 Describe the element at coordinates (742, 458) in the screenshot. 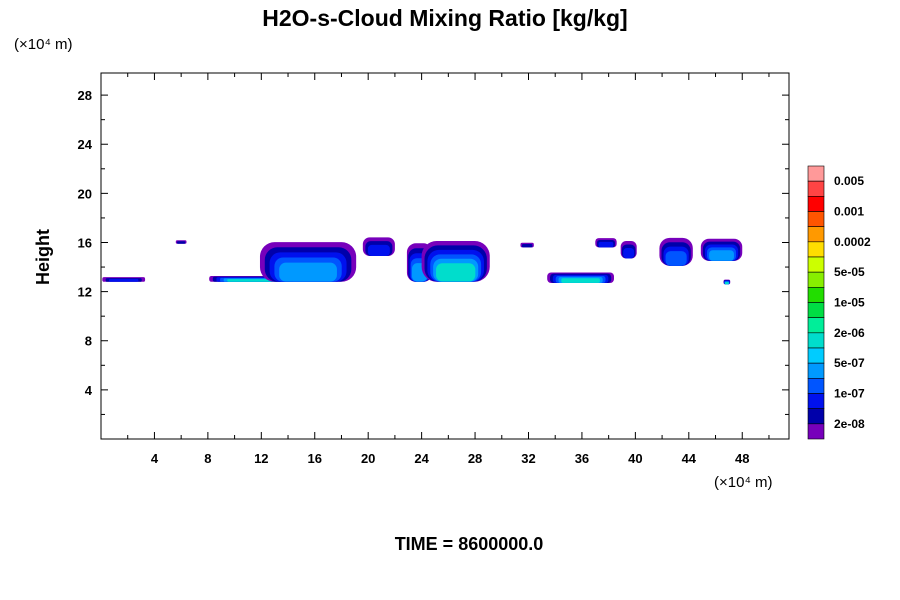

I see `x-tick-label: 48` at that location.